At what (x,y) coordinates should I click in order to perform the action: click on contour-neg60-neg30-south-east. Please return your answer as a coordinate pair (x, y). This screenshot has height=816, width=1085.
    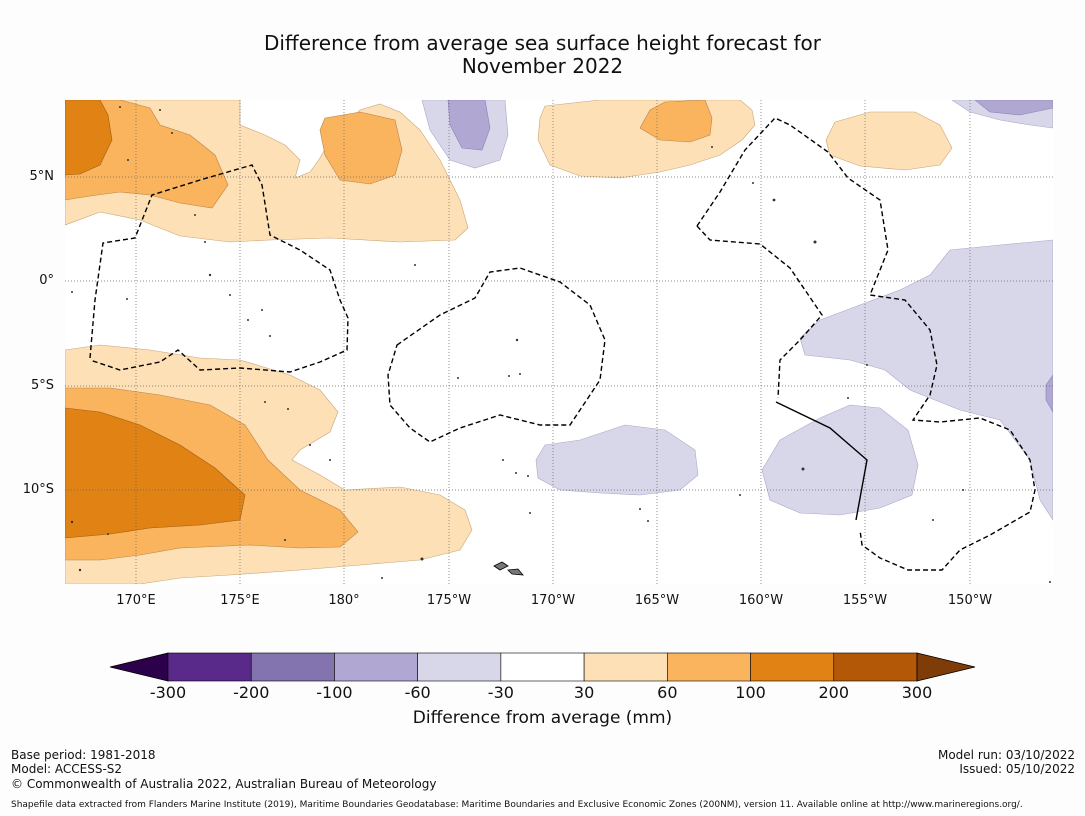
    Looking at the image, I should click on (840, 460).